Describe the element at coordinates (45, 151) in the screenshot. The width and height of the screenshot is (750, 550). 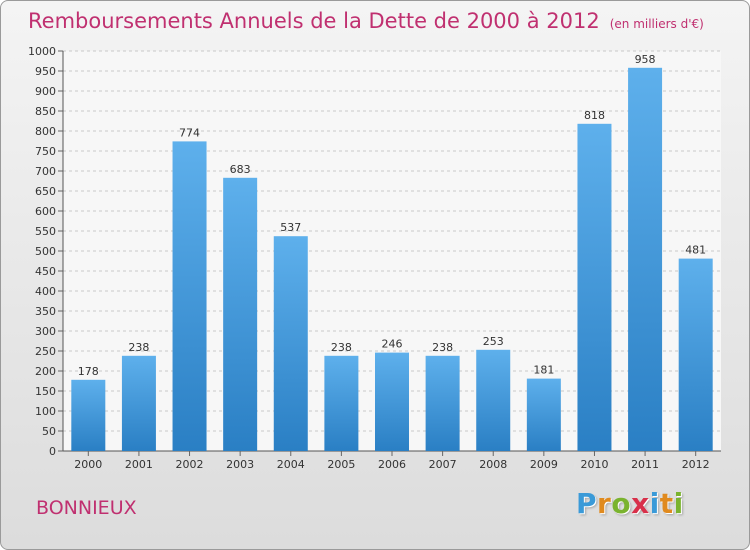
I see `y-tick-label: 750` at that location.